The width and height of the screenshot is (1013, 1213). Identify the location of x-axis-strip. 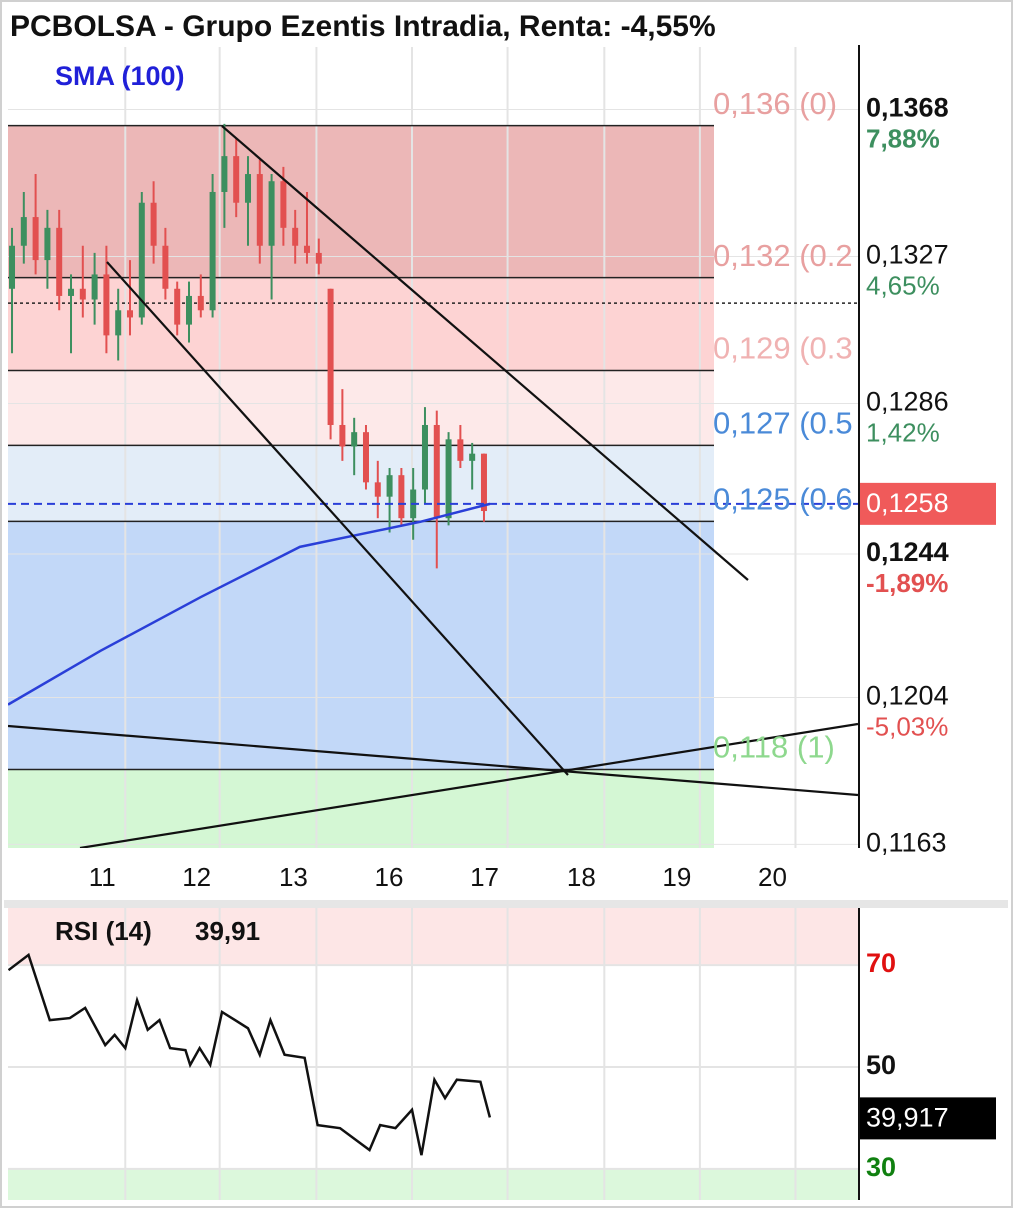
(506, 874).